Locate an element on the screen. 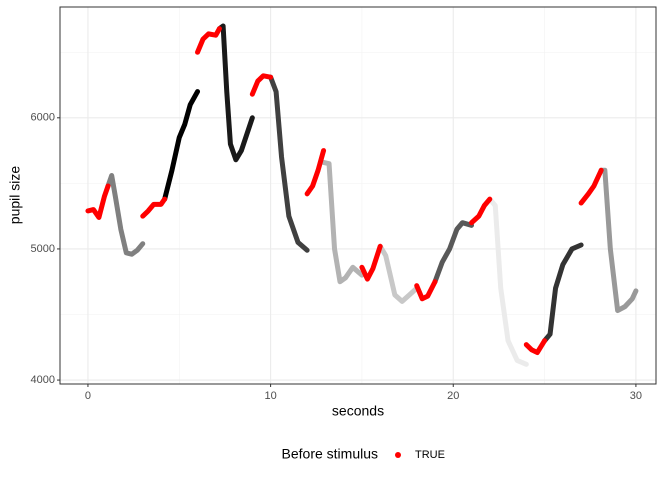  legend-key is located at coordinates (398, 455).